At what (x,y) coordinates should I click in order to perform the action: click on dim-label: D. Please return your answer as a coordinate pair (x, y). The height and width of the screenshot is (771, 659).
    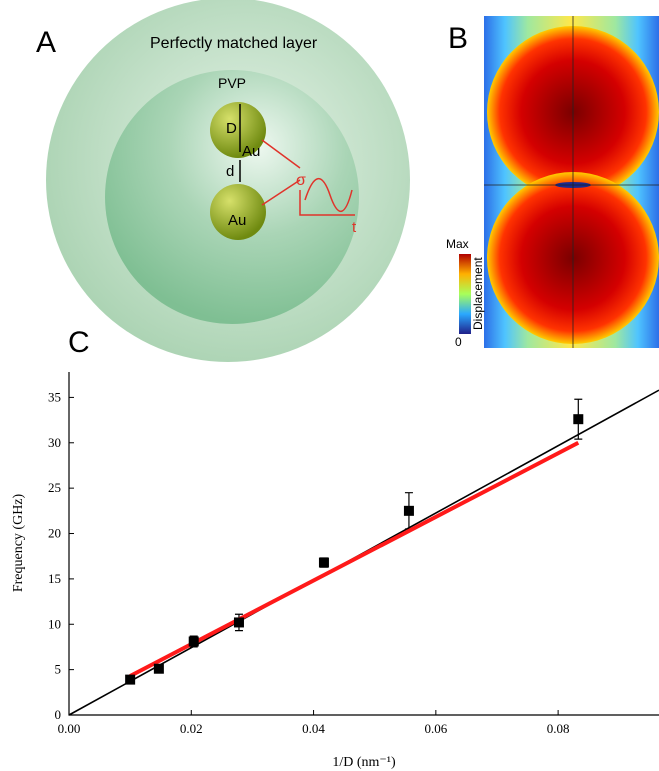
    Looking at the image, I should click on (231, 128).